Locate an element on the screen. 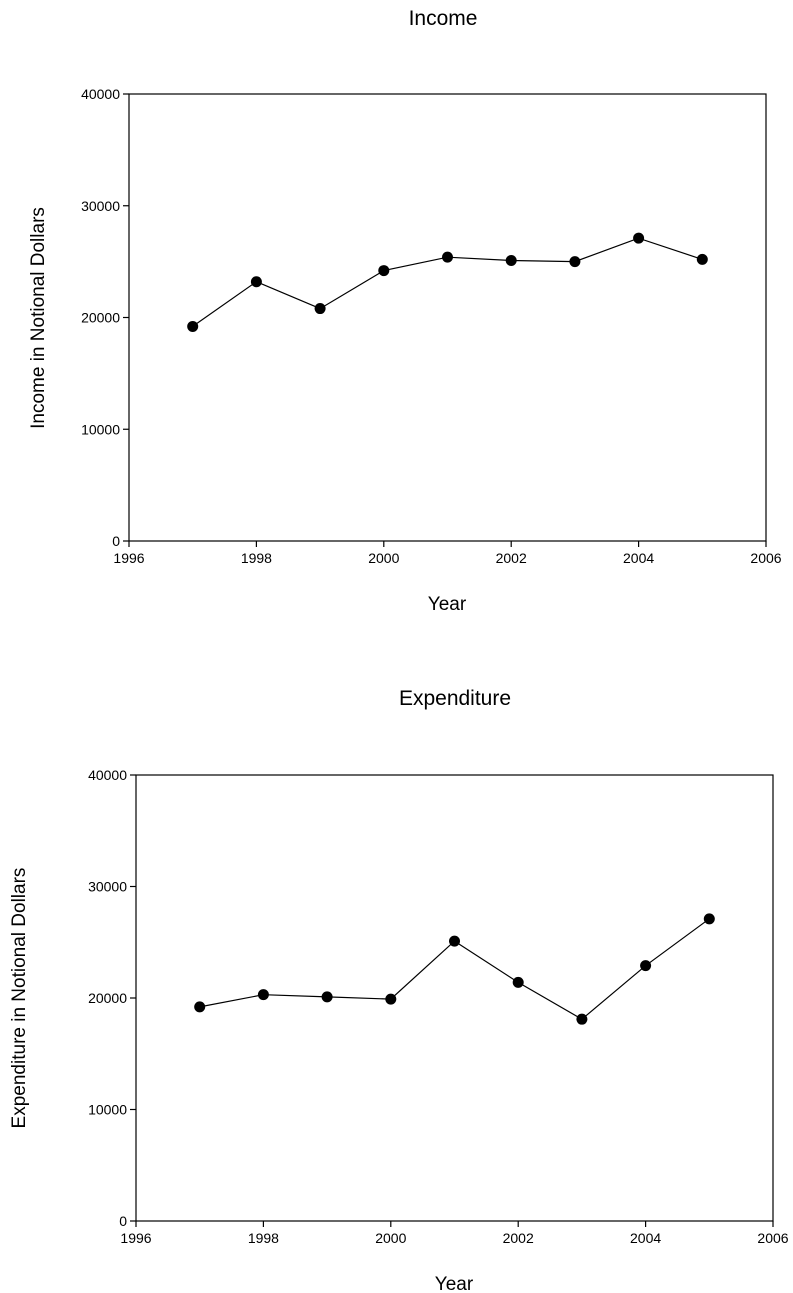 Image resolution: width=793 pixels, height=1293 pixels. income-x-tick-label: 1996 is located at coordinates (128, 558).